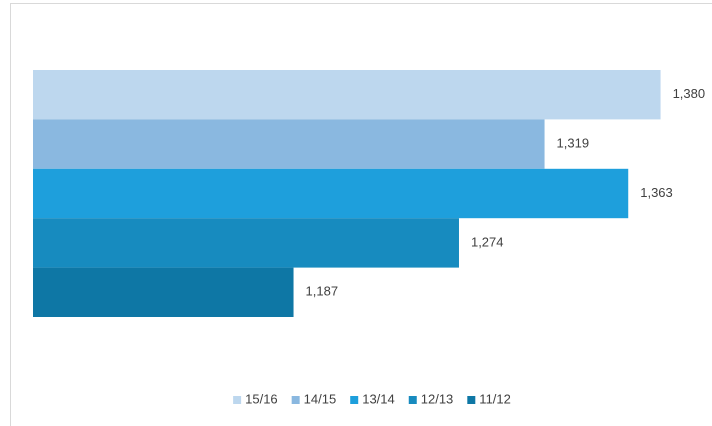 This screenshot has height=426, width=712. What do you see at coordinates (495, 398) in the screenshot?
I see `legend-label: 11/12` at bounding box center [495, 398].